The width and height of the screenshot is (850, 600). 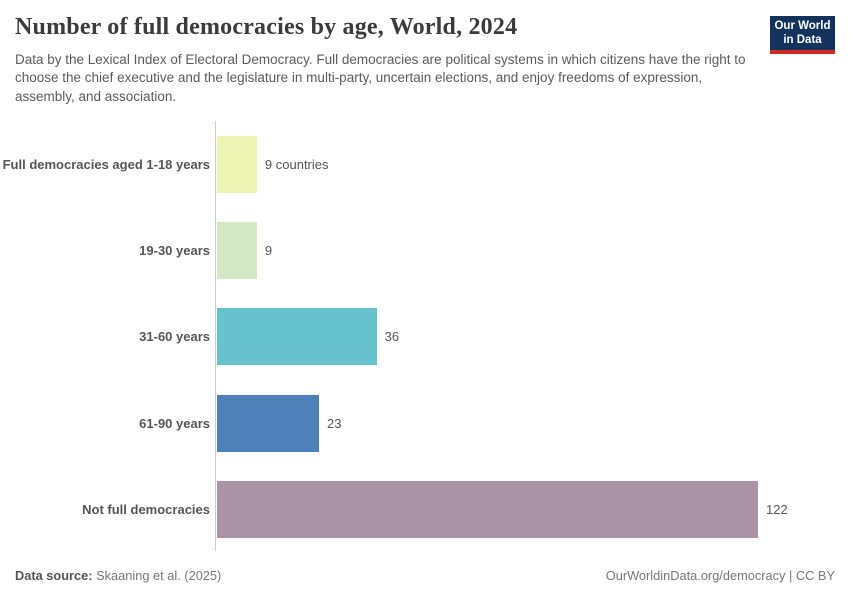 I want to click on value-label: 9, so click(x=268, y=251).